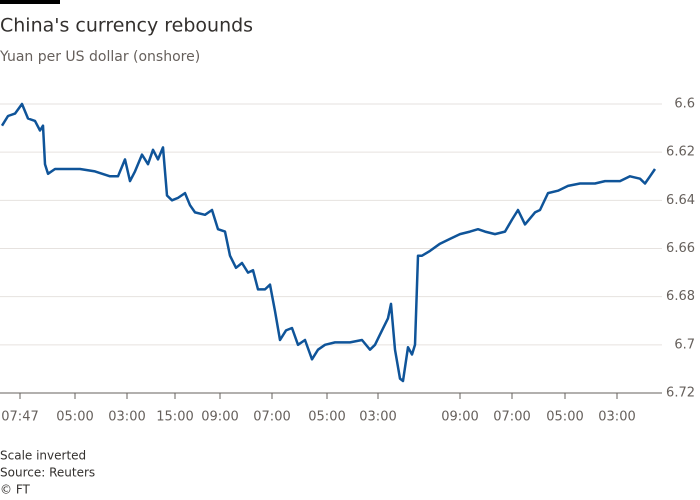 The image size is (700, 500). Describe the element at coordinates (100, 57) in the screenshot. I see `chart-subtitle: Yuan per US dollar (onshore)` at that location.